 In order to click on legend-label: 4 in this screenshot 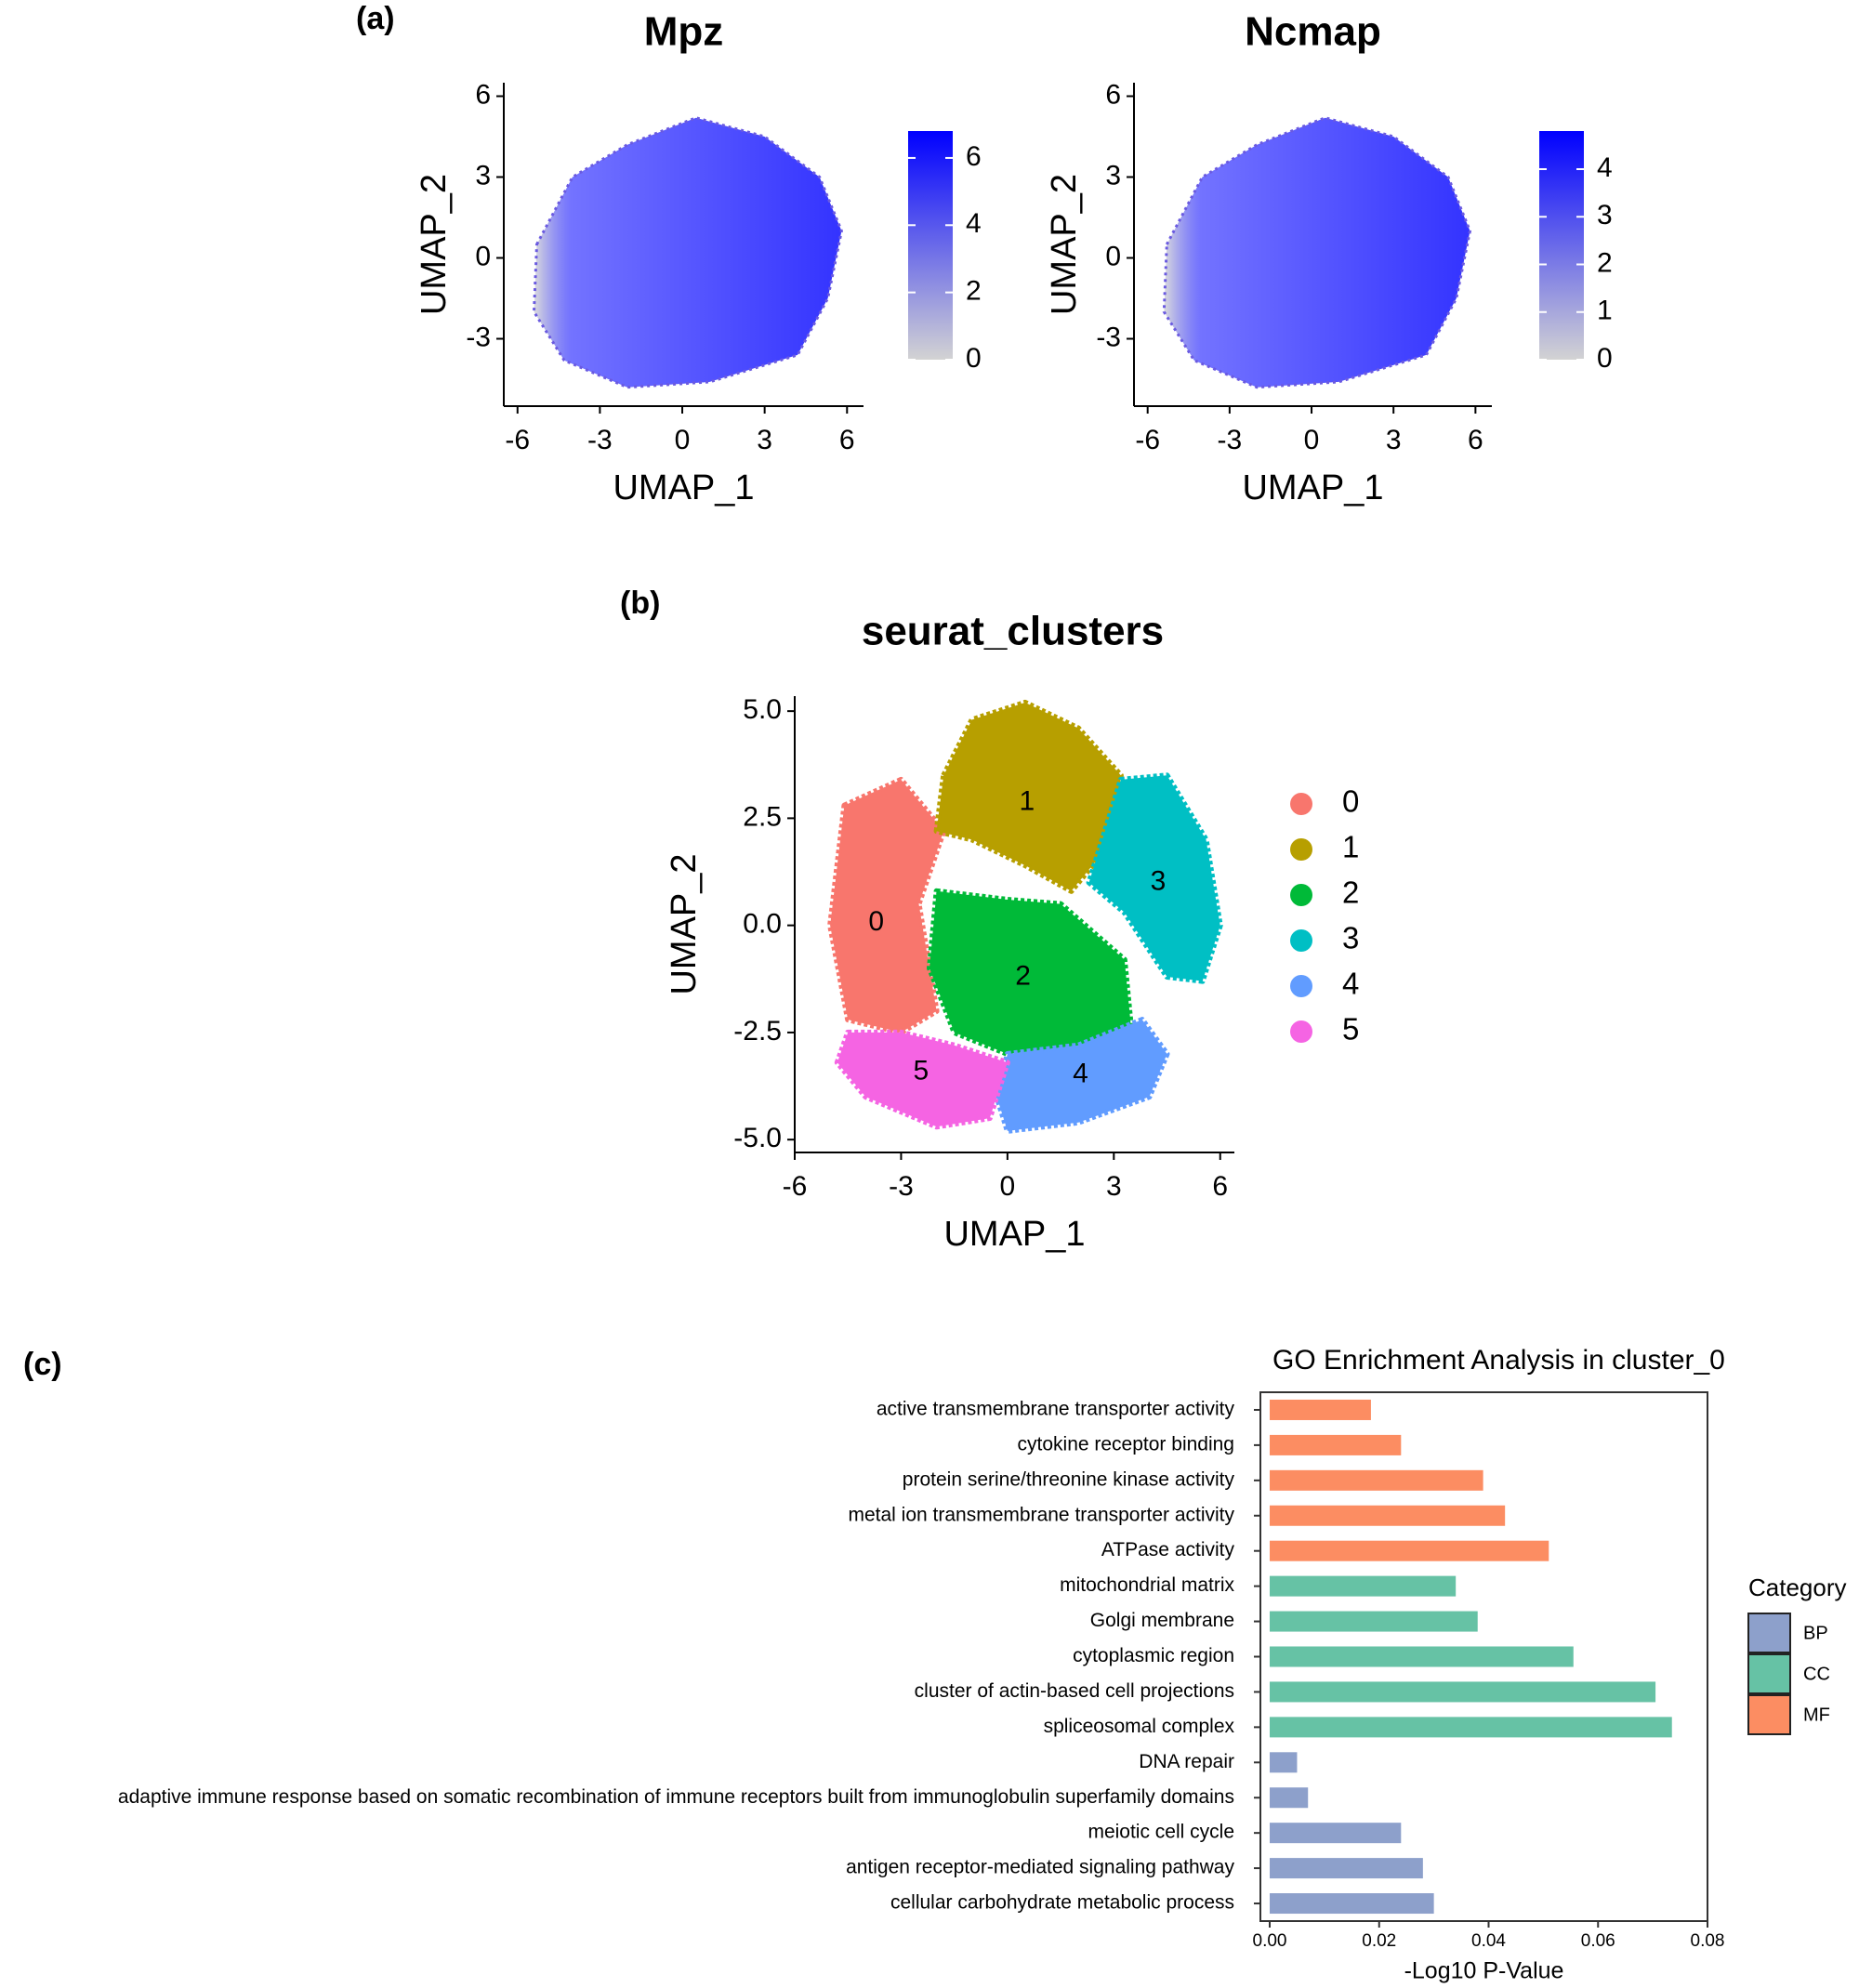, I will do `click(1351, 984)`.